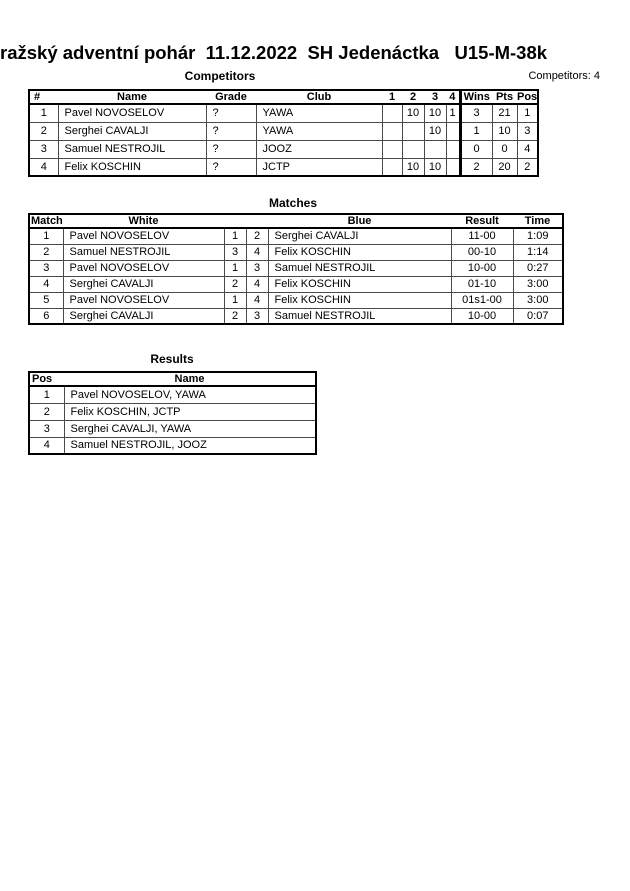 The height and width of the screenshot is (891, 630). What do you see at coordinates (43, 113) in the screenshot?
I see `competitor-number: 1` at bounding box center [43, 113].